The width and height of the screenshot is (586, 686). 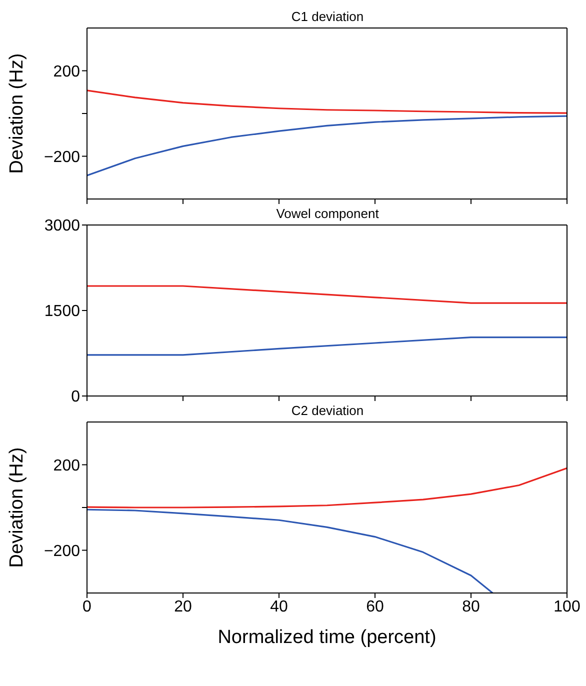 I want to click on chart-title: Vowel component, so click(x=327, y=213).